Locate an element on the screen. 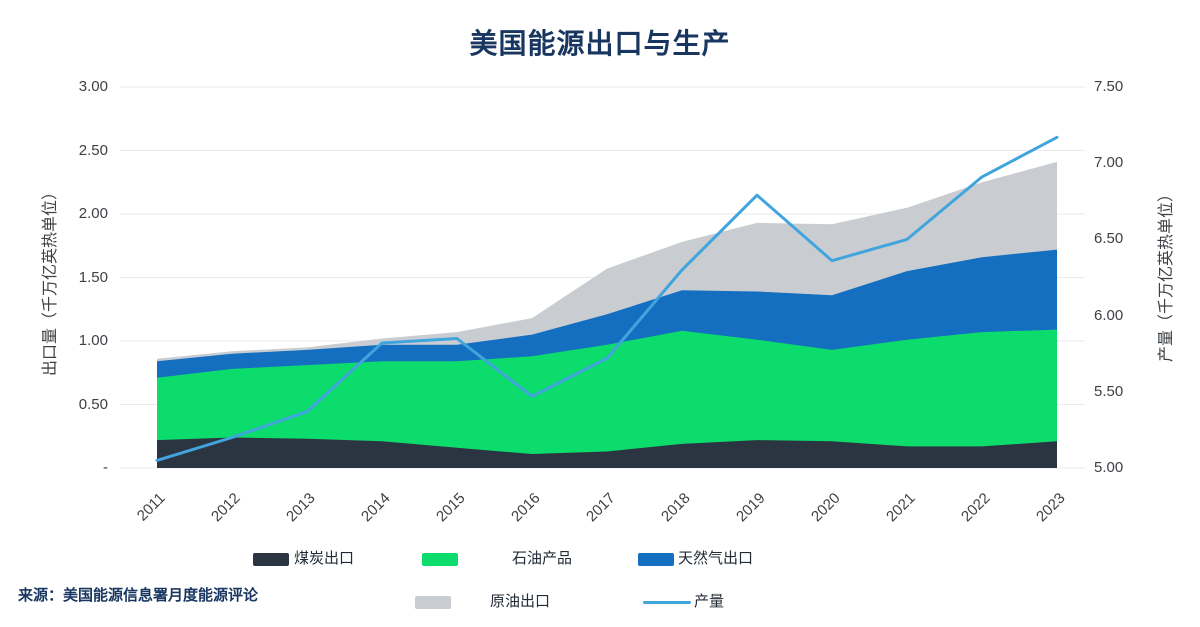 This screenshot has height=627, width=1200. legend-label-coal: 煤炭出口 is located at coordinates (324, 558).